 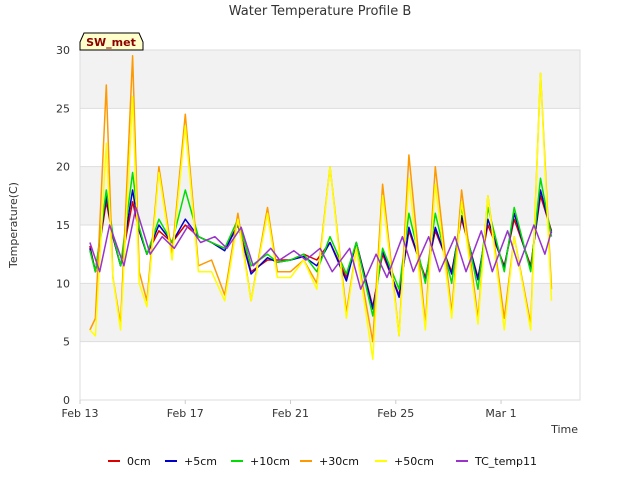 I want to click on y-tick-label: 15, so click(x=63, y=225).